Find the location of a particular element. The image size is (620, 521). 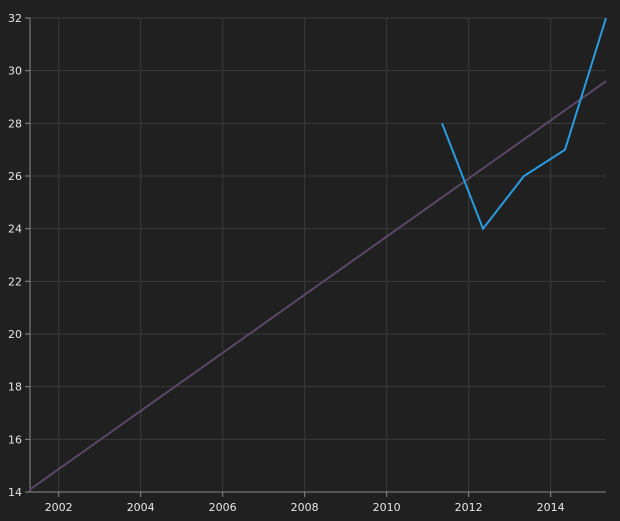

y-tick-label: 14 is located at coordinates (15, 492).